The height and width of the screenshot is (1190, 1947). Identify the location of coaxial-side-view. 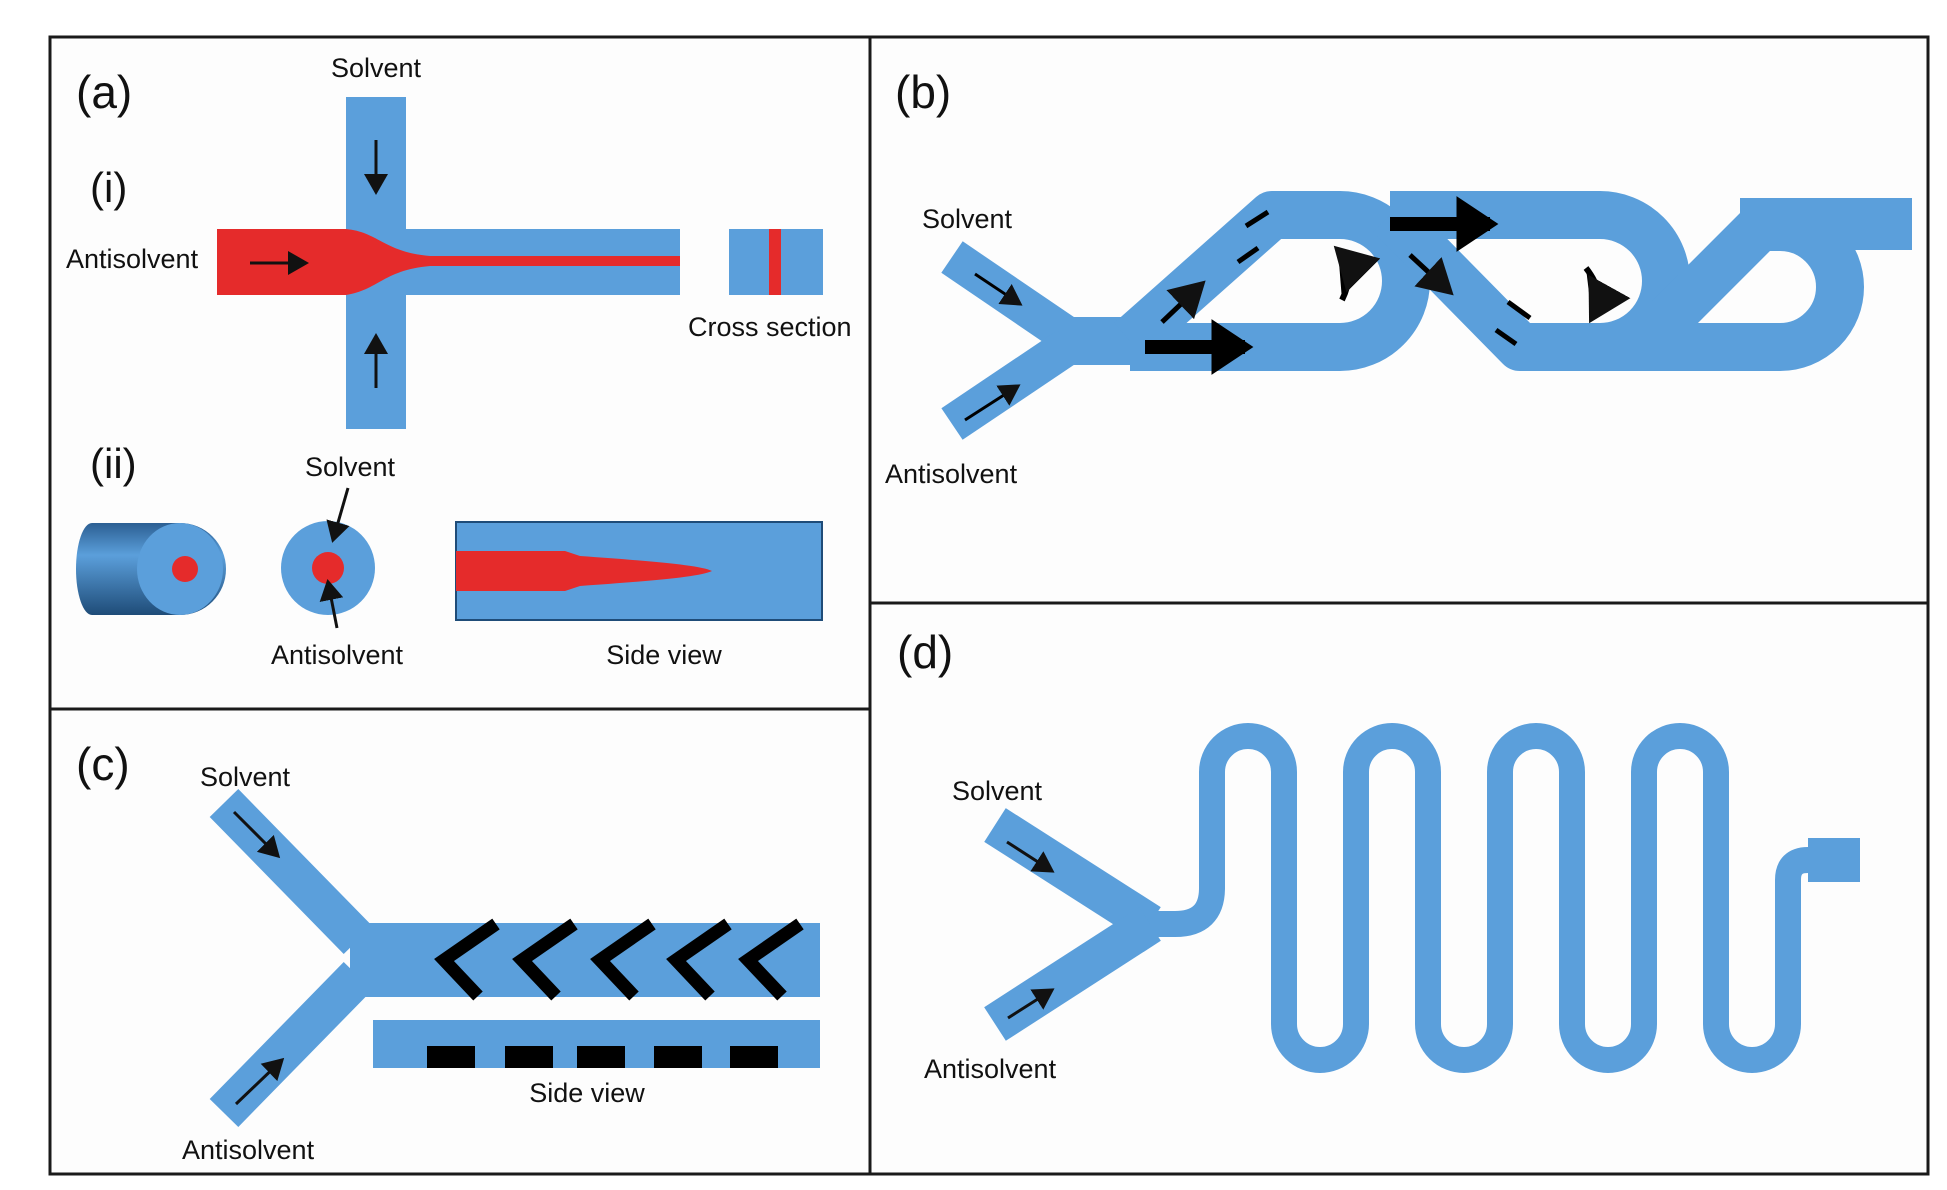
(639, 571).